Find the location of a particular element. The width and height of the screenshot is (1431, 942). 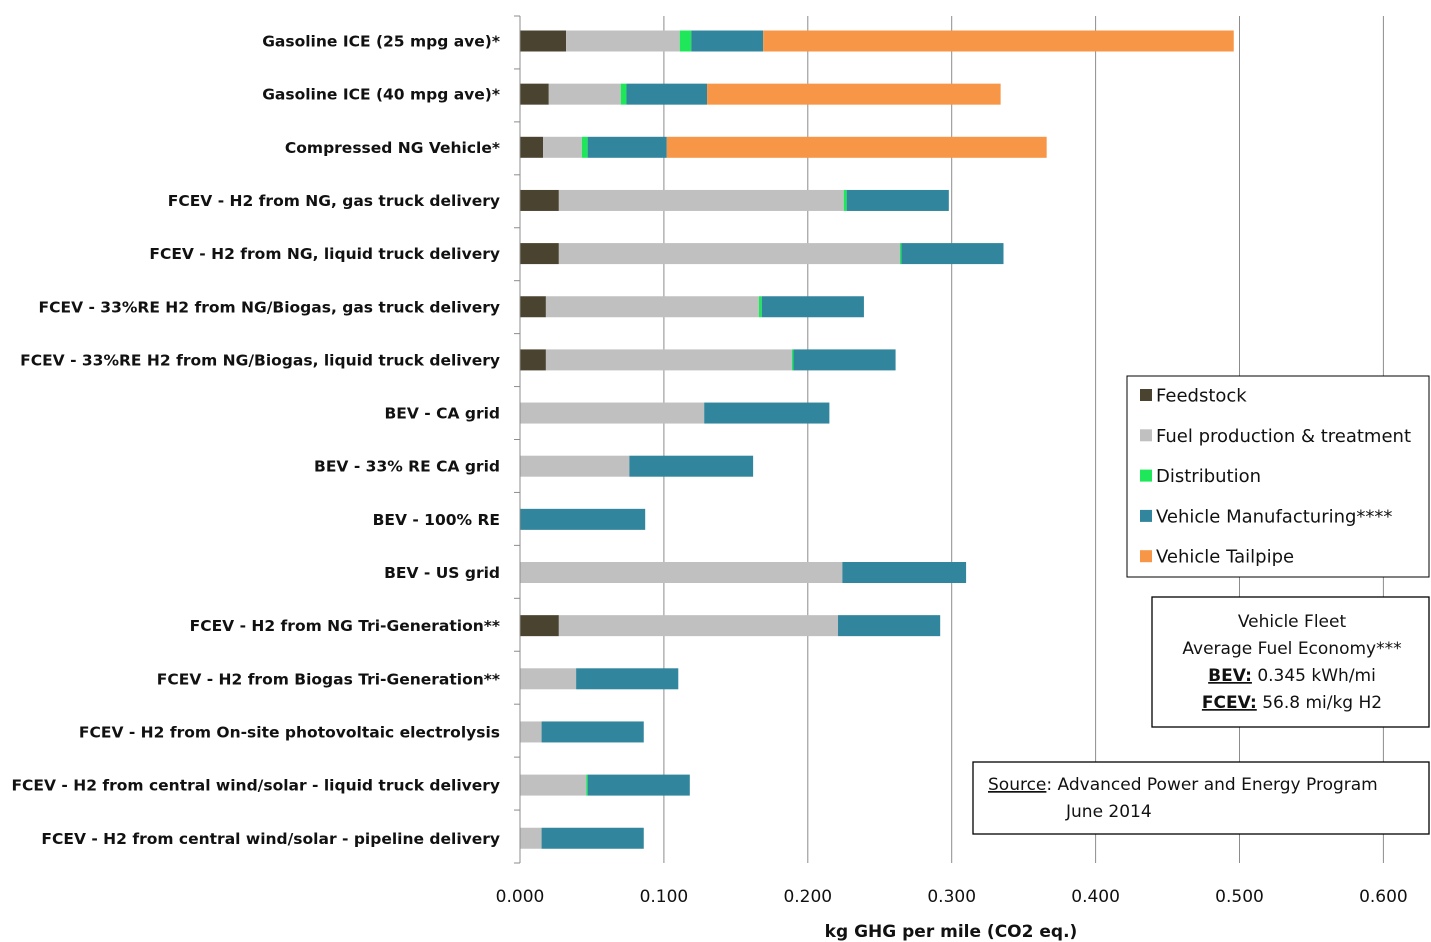

fleet-title-line1: Vehicle Fleet is located at coordinates (1292, 622).